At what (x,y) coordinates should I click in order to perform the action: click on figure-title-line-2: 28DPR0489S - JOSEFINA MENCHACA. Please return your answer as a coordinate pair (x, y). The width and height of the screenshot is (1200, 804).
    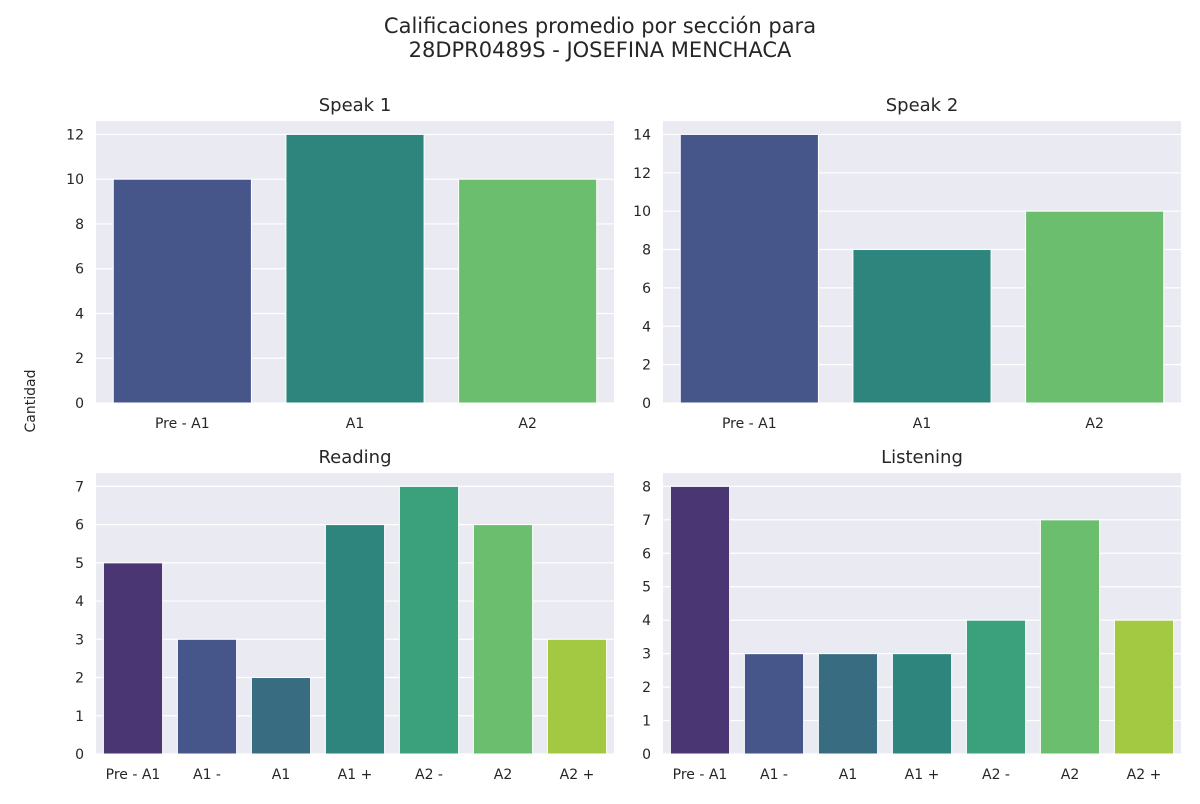
    Looking at the image, I should click on (600, 50).